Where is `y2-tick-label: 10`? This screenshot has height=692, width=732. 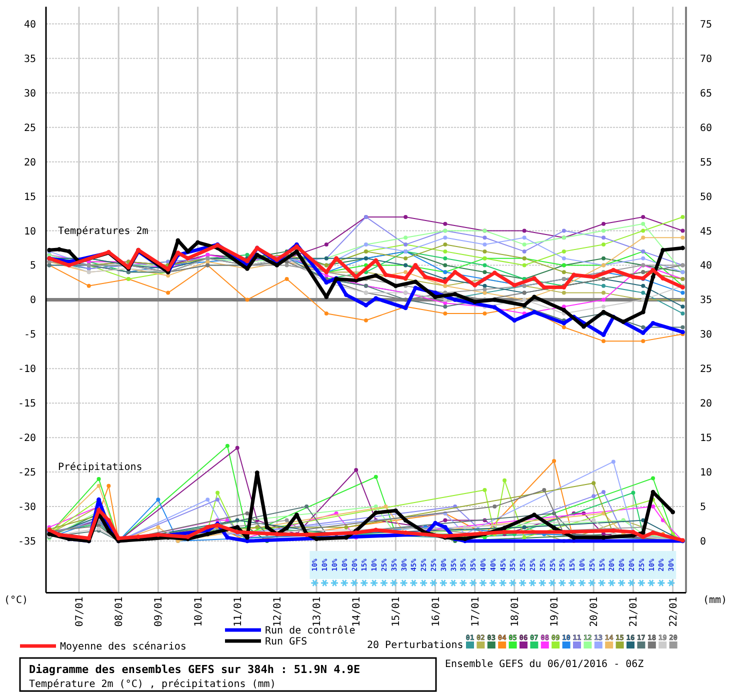 y2-tick-label: 10 is located at coordinates (706, 473).